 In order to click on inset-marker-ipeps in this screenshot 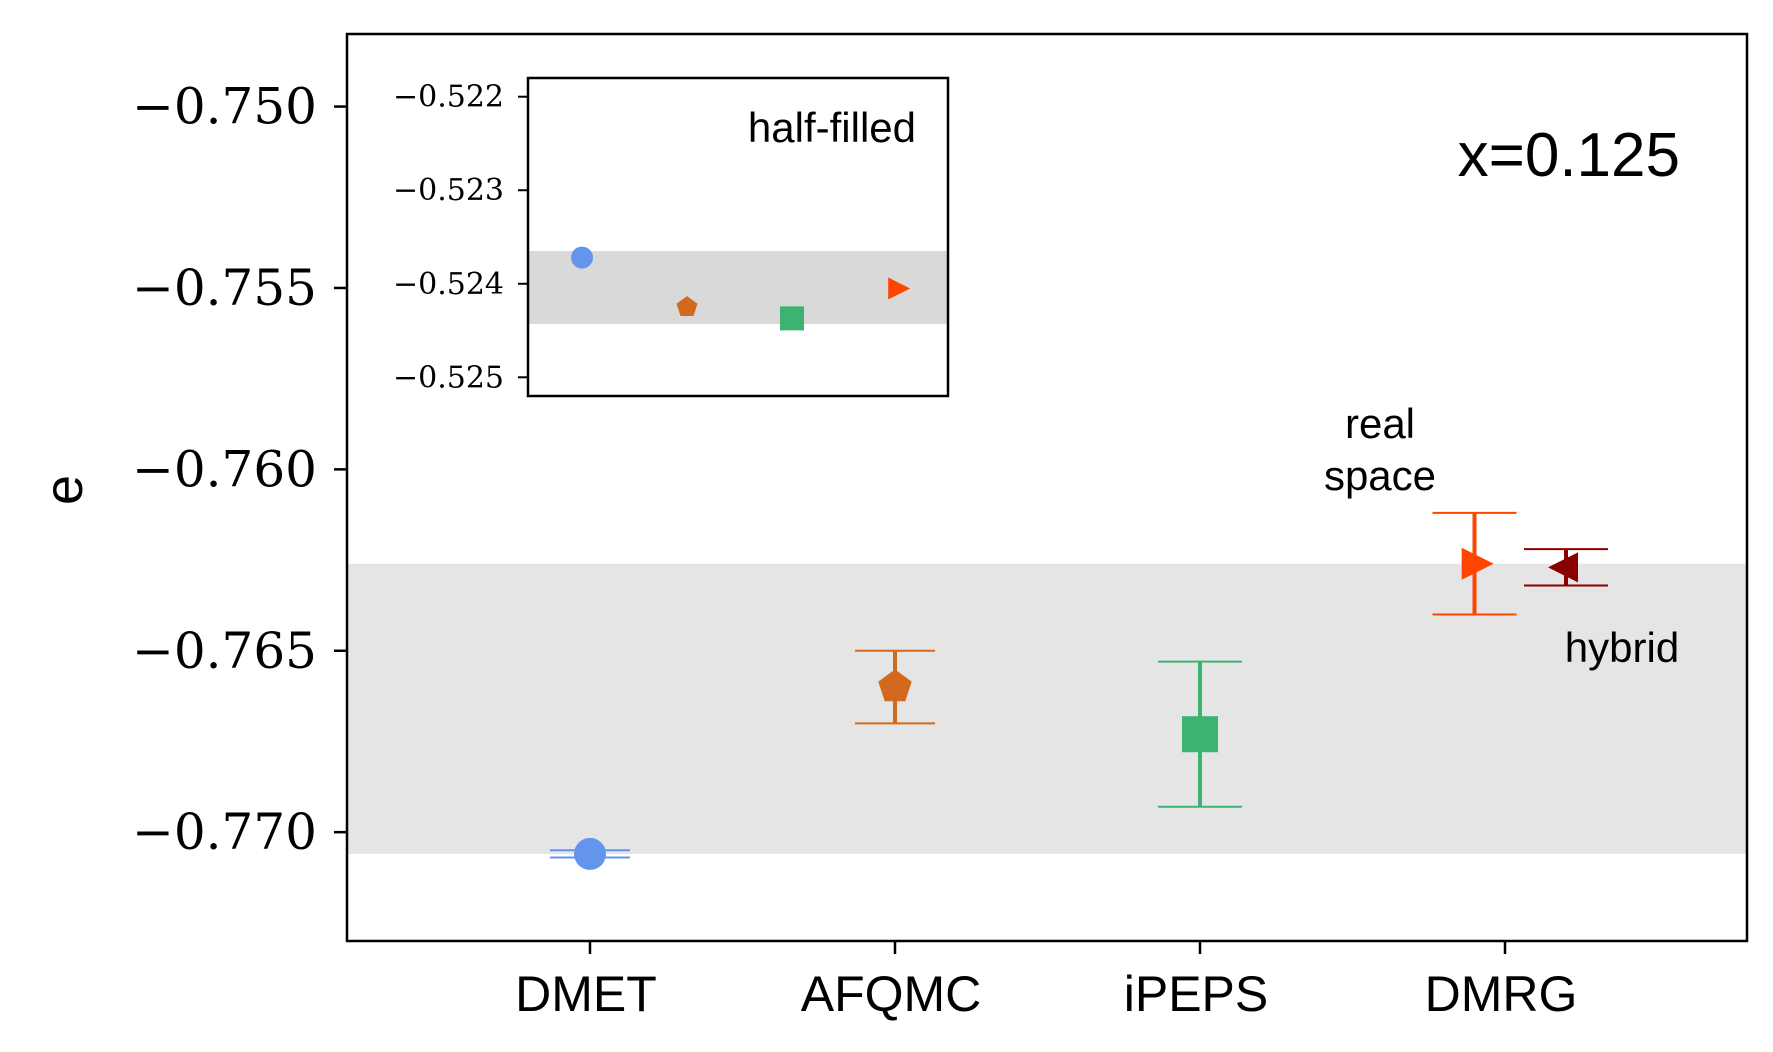, I will do `click(792, 318)`.